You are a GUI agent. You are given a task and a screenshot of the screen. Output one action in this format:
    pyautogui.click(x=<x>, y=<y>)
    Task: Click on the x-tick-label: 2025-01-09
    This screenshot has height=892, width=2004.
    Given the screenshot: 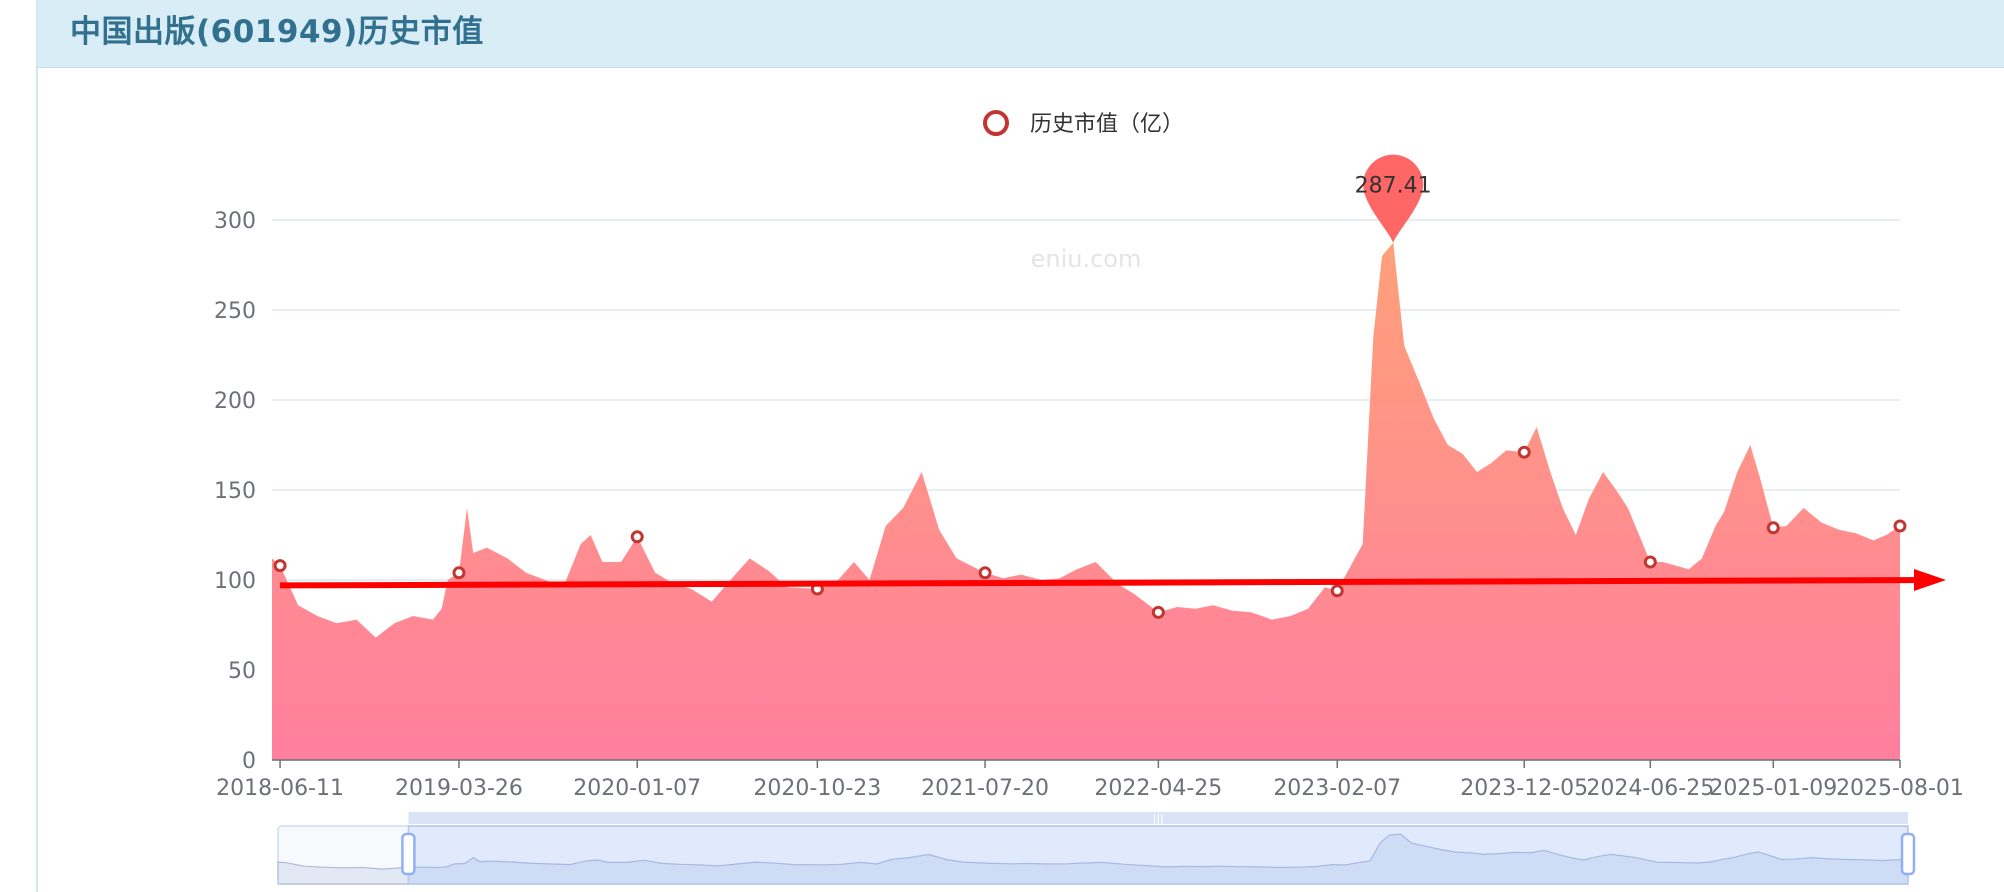 What is the action you would take?
    pyautogui.click(x=1773, y=788)
    